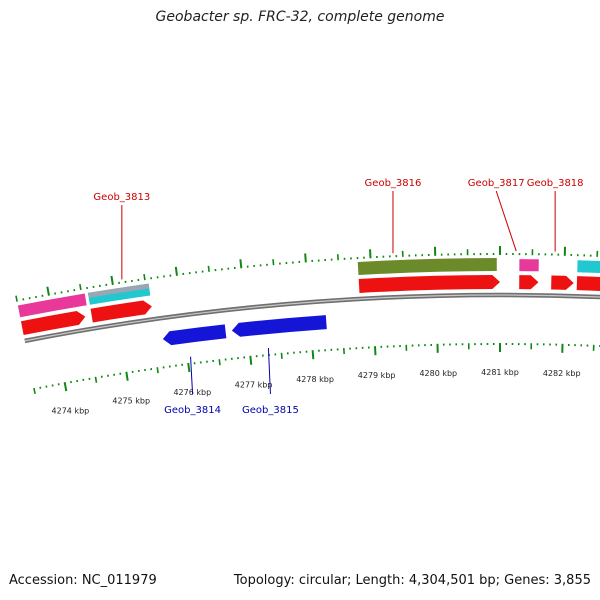  Describe the element at coordinates (438, 373) in the screenshot. I see `axis-tick-label: 4280 kbp` at that location.